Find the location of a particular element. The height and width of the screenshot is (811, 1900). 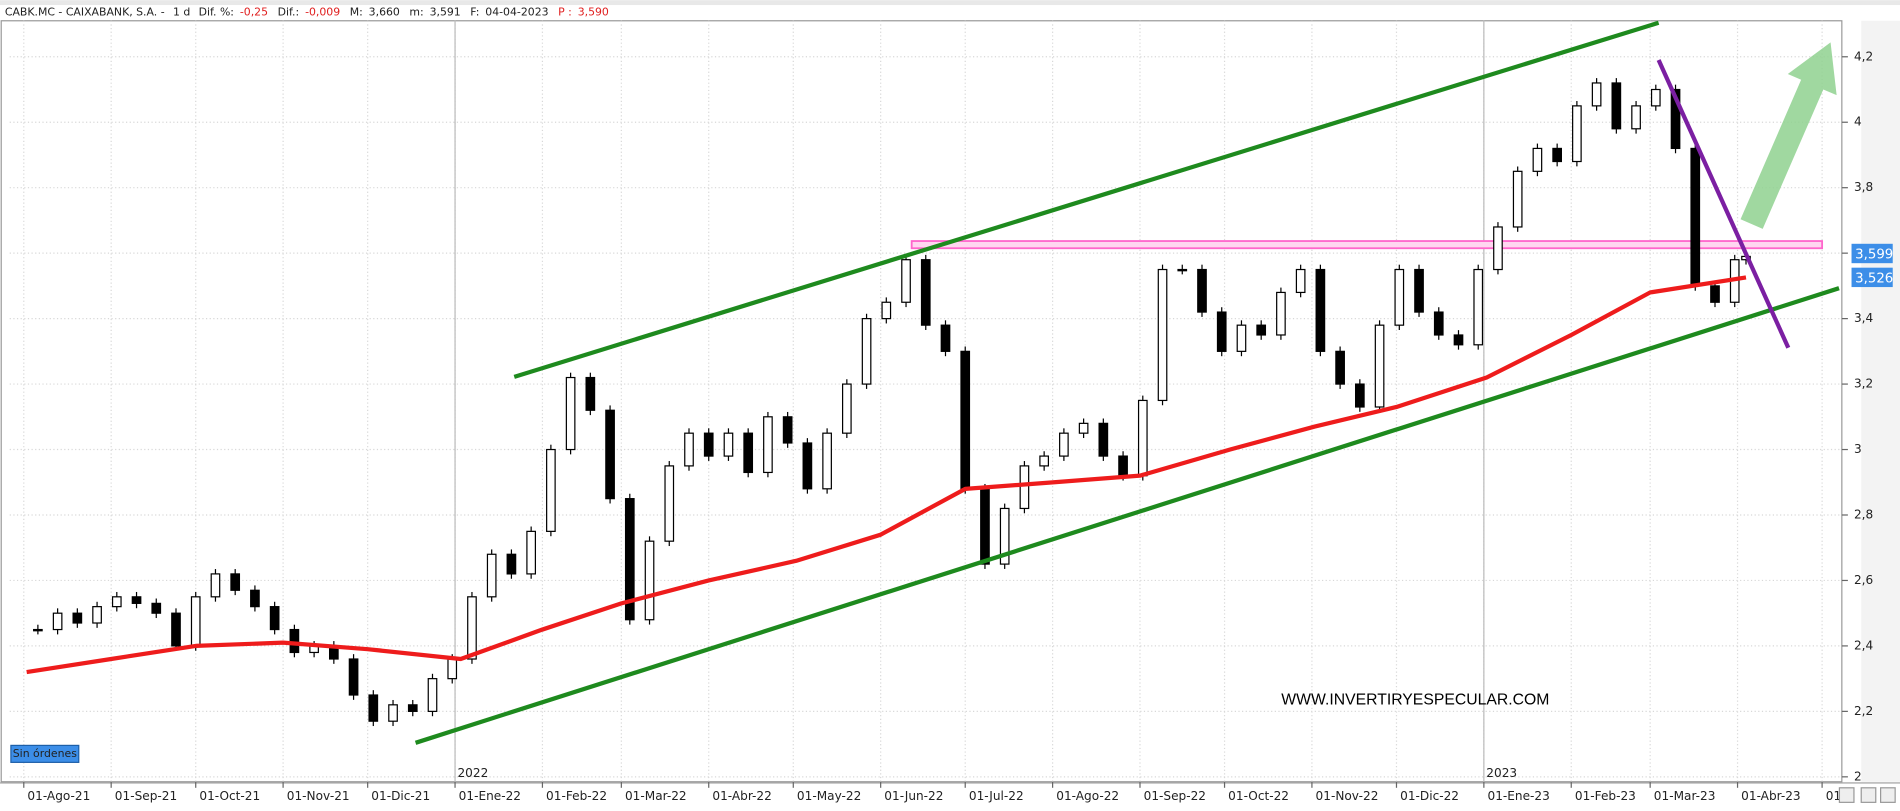

x-tick-label: 01-Feb-23 is located at coordinates (1605, 796).